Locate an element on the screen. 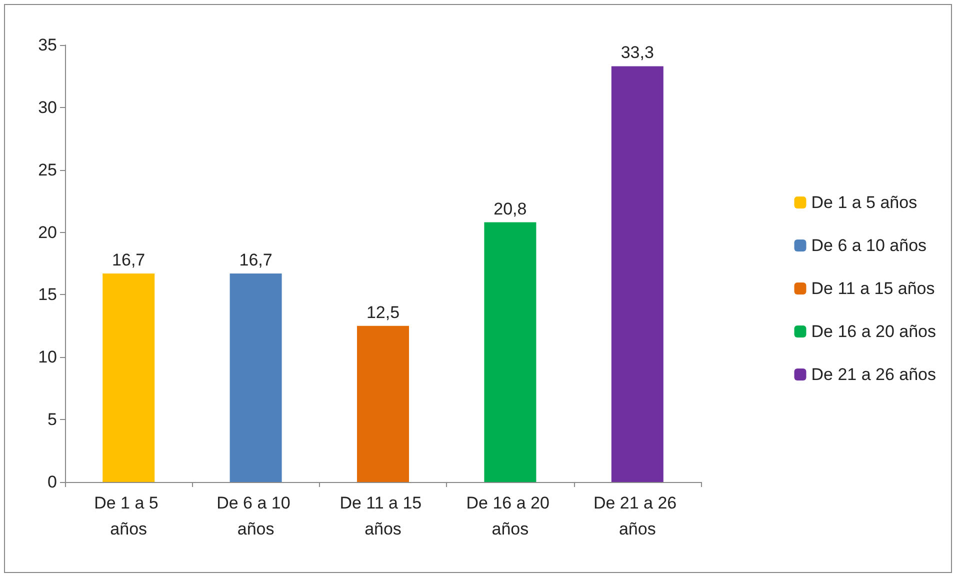 The width and height of the screenshot is (958, 579). legend-label: De 11 a 15 años is located at coordinates (873, 288).